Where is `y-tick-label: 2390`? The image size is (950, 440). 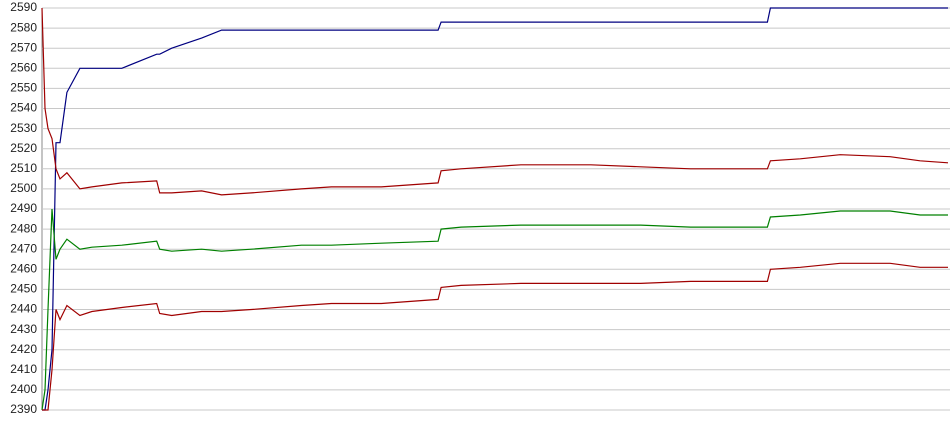
y-tick-label: 2390 is located at coordinates (23, 409).